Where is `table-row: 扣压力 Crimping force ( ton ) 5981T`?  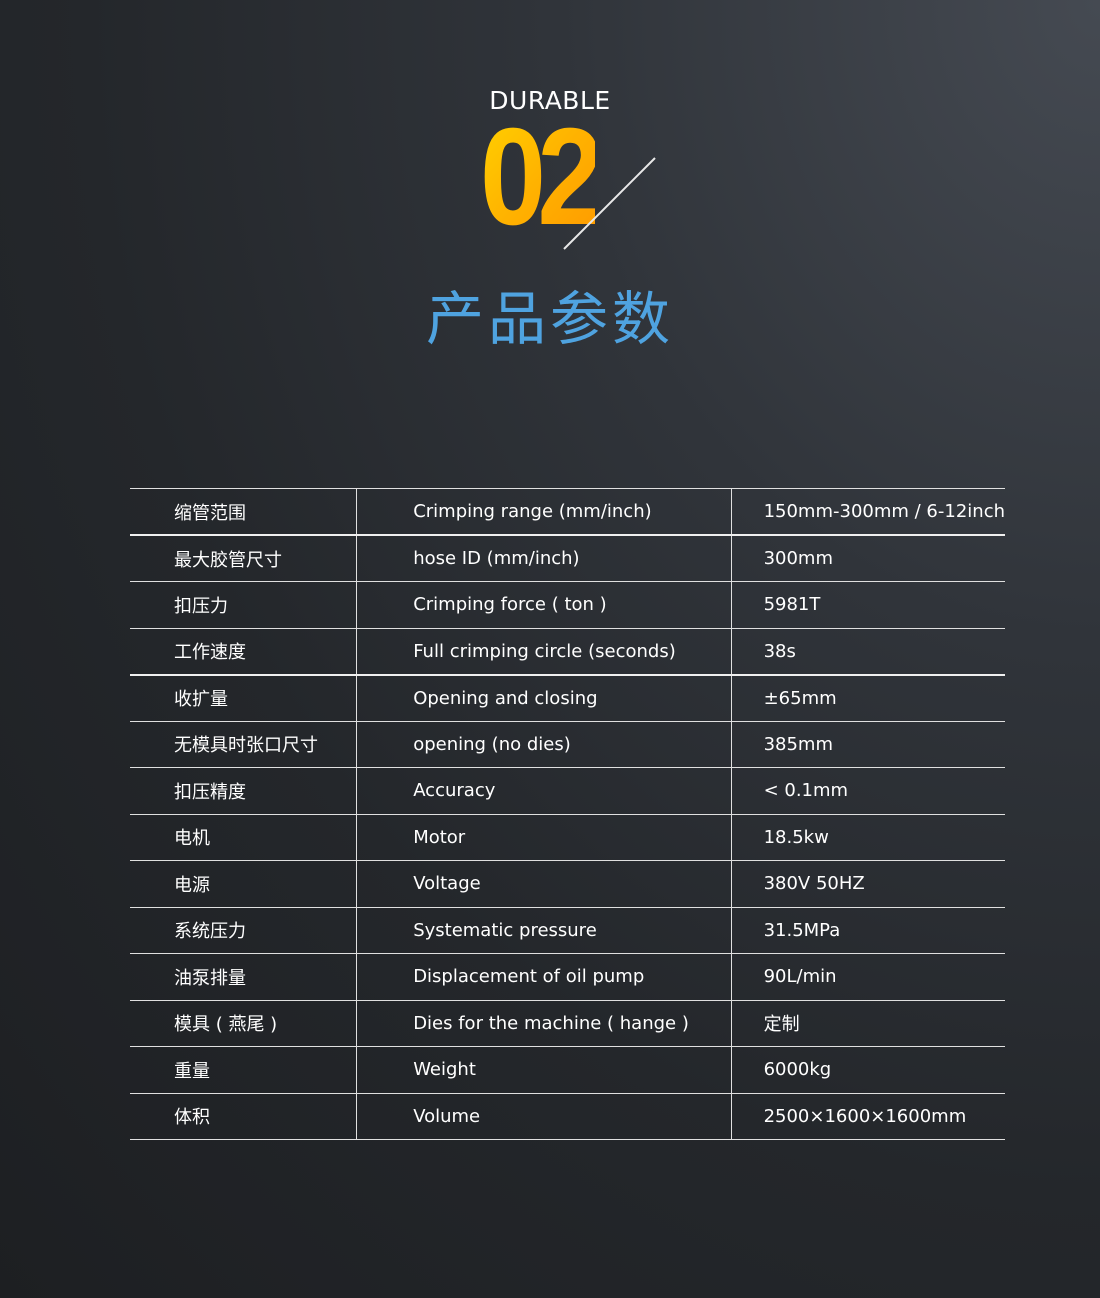
table-row: 扣压力 Crimping force ( ton ) 5981T is located at coordinates (567, 605).